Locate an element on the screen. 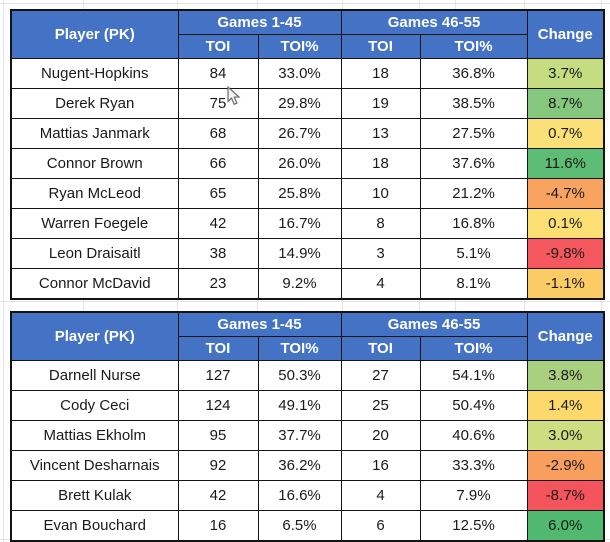 Image resolution: width=610 pixels, height=542 pixels. change-cell: 1.4% is located at coordinates (565, 405).